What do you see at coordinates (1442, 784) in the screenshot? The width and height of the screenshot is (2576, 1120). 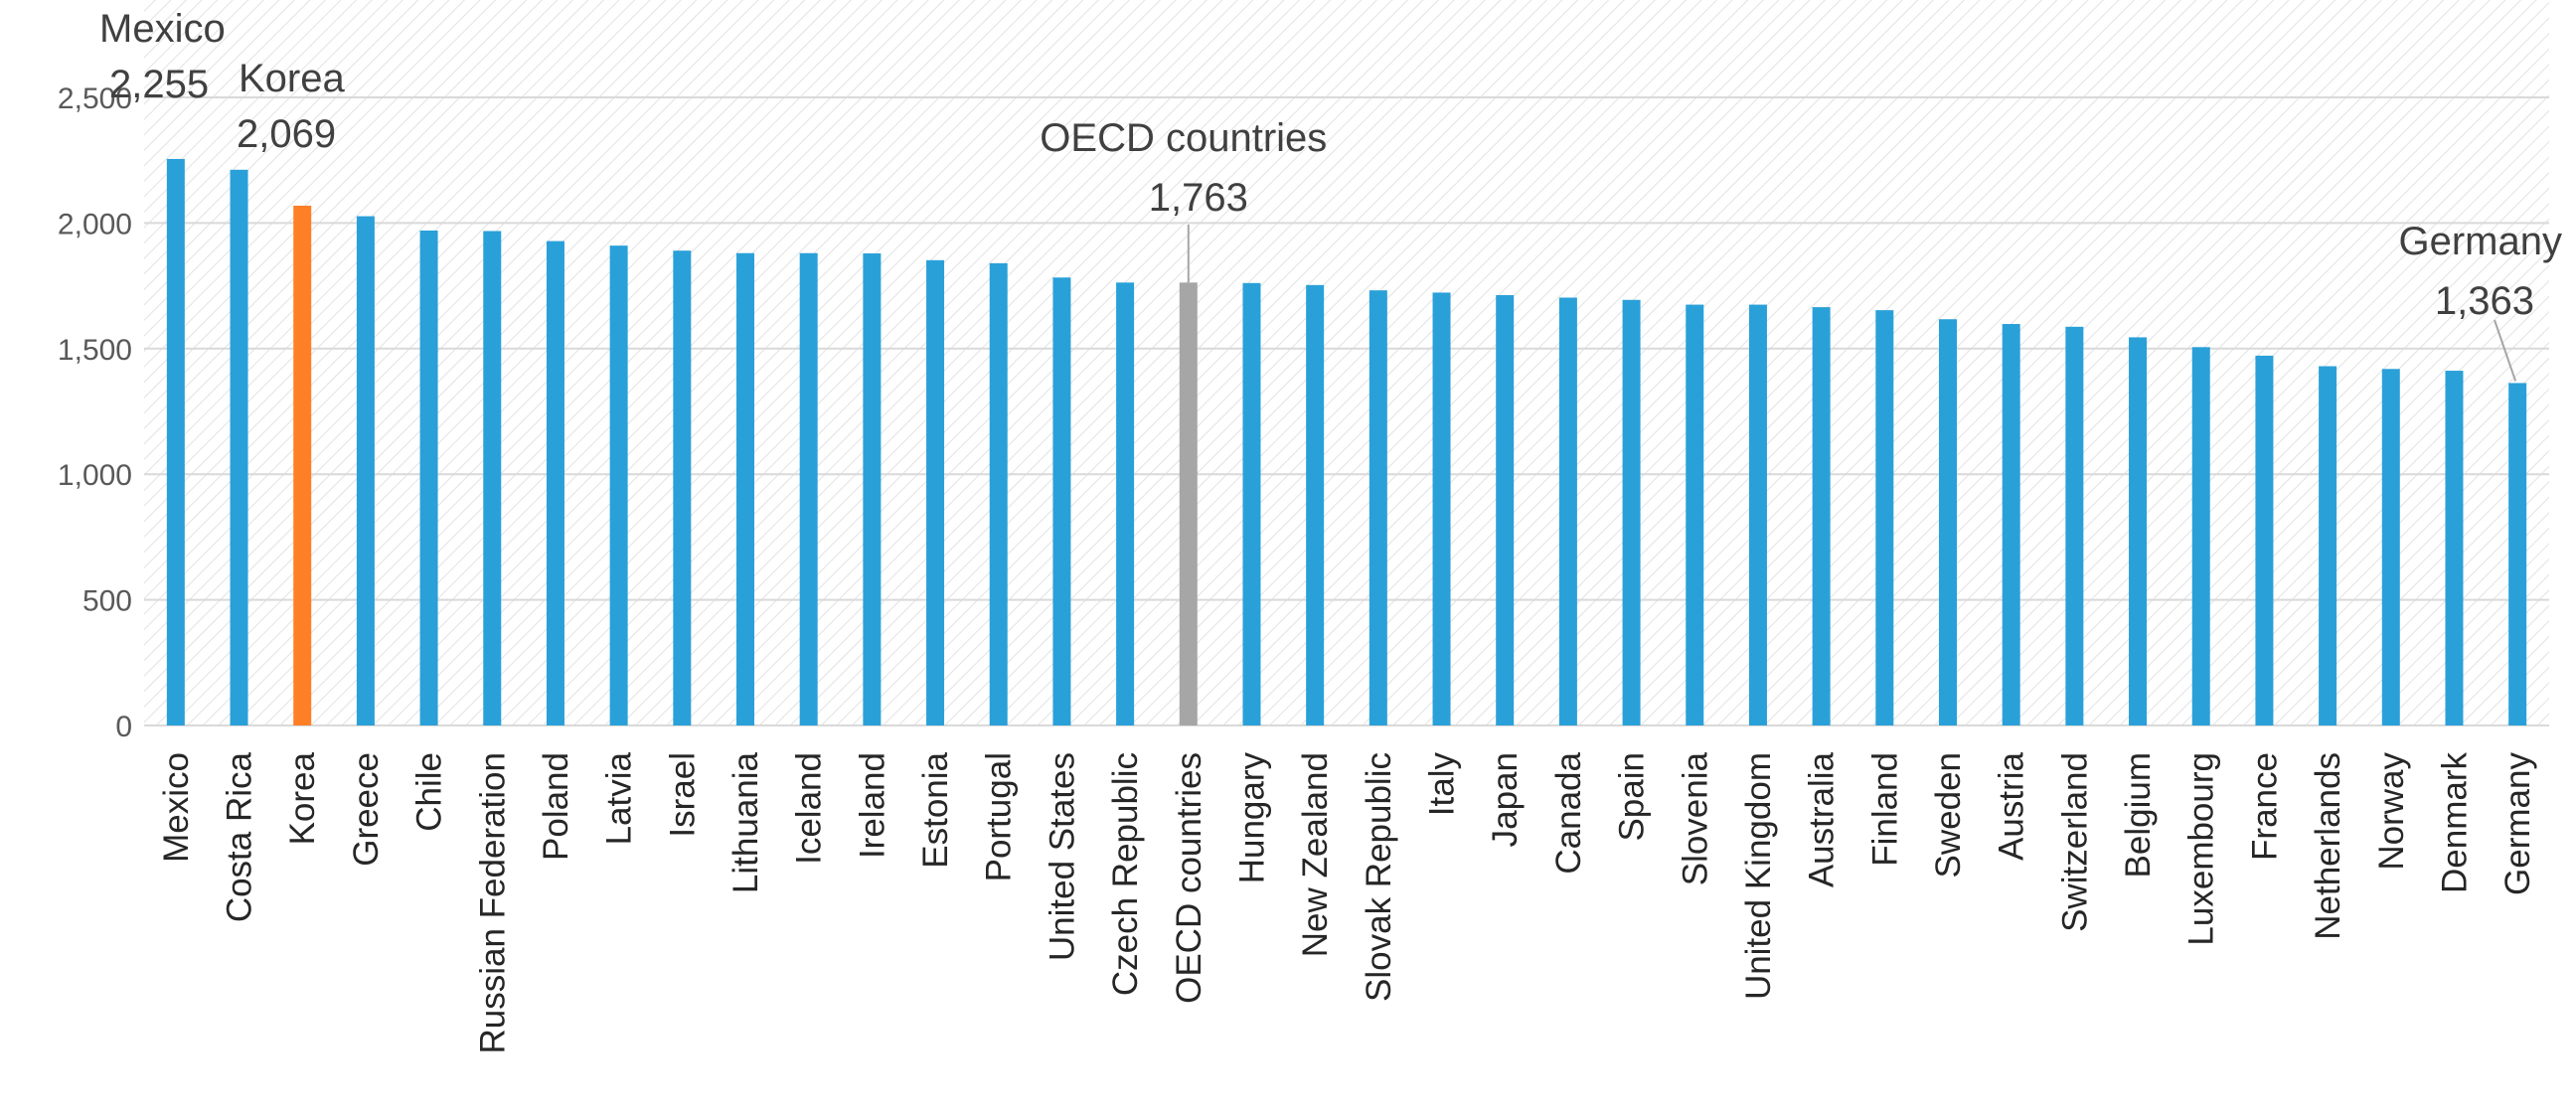 I see `x-tick-label: Italy` at bounding box center [1442, 784].